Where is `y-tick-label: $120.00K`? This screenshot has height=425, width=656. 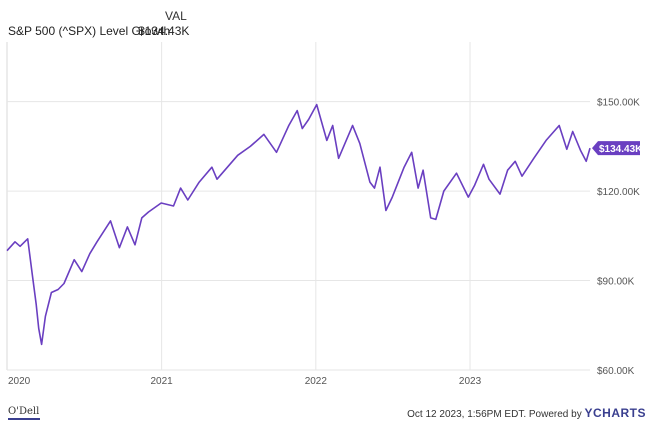 y-tick-label: $120.00K is located at coordinates (618, 192).